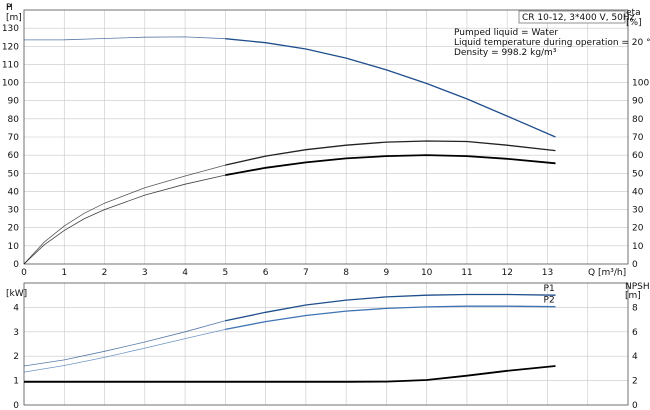  Describe the element at coordinates (638, 229) in the screenshot. I see `right-axis-tick-label: 20` at that location.